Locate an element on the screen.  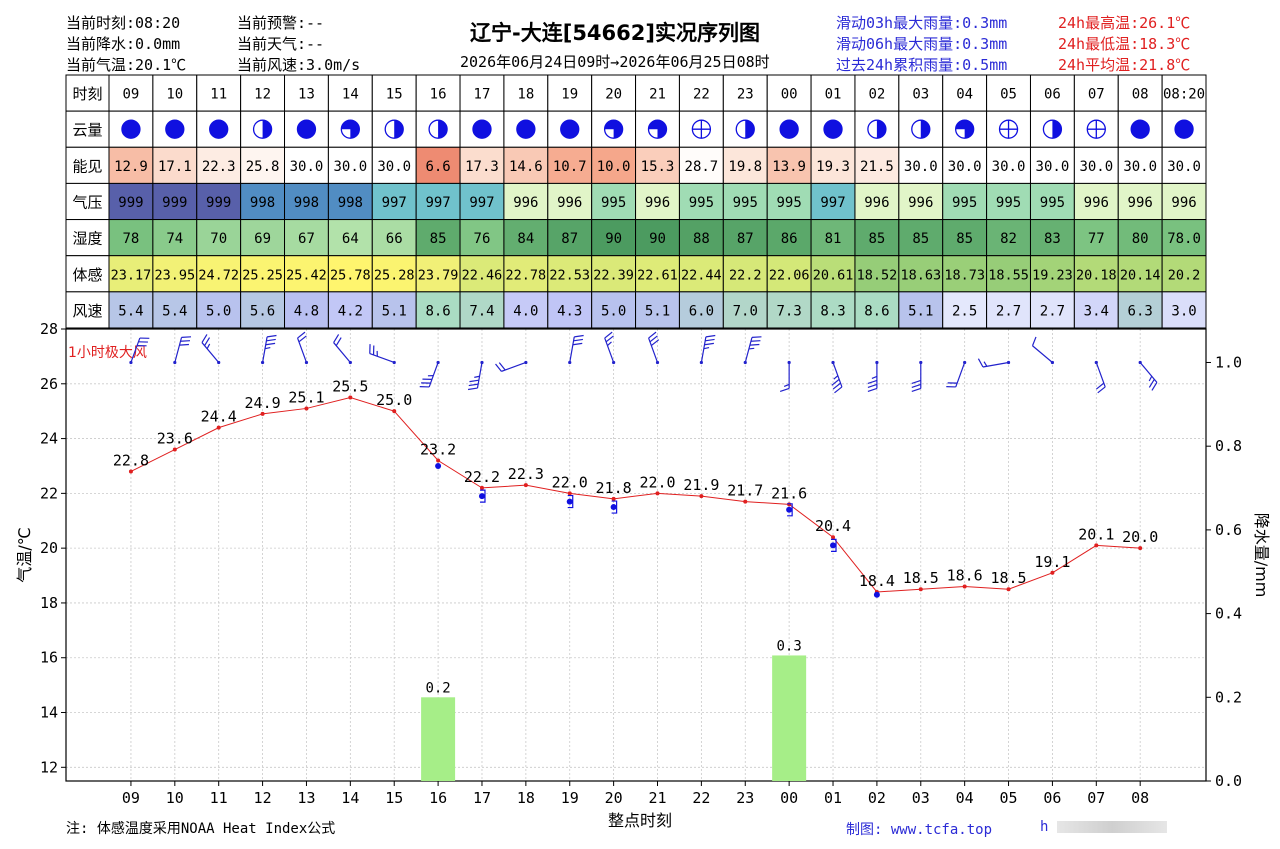
temperature-label: 20.1 is located at coordinates (1096, 534).